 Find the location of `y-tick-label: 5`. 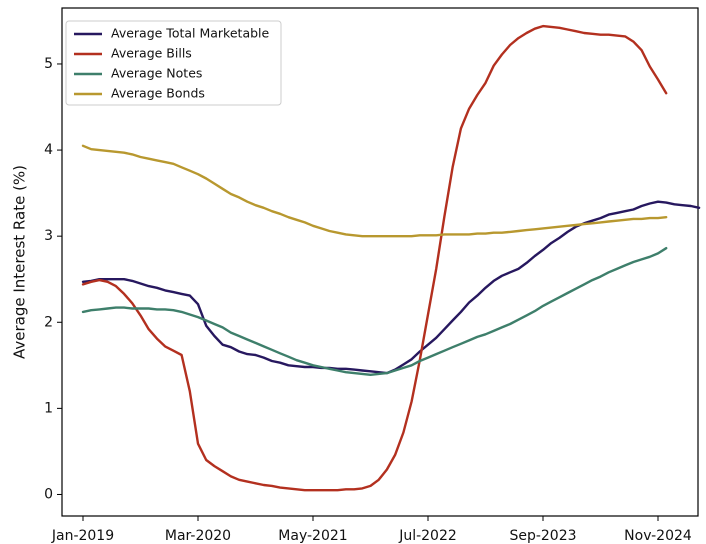

y-tick-label: 5 is located at coordinates (48, 64).